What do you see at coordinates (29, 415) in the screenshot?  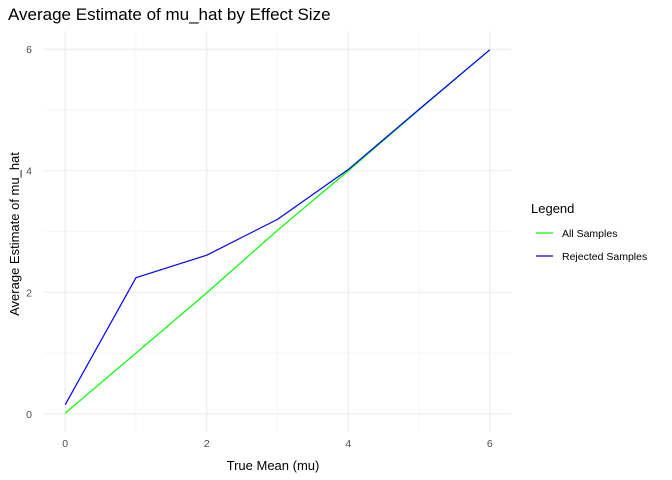 I see `y-tick-label: 0` at bounding box center [29, 415].